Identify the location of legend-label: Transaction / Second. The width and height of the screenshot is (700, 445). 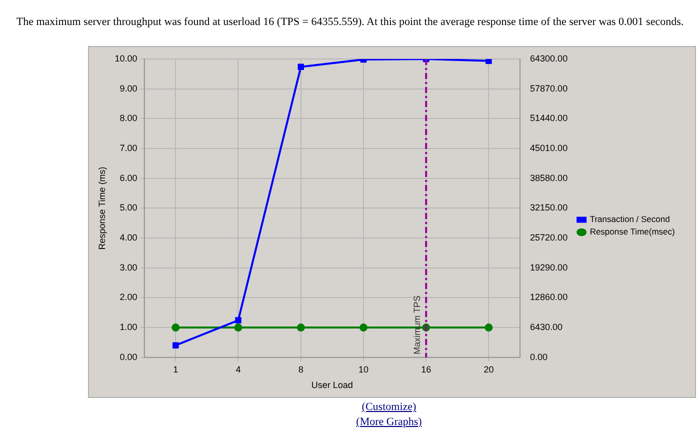
(630, 219).